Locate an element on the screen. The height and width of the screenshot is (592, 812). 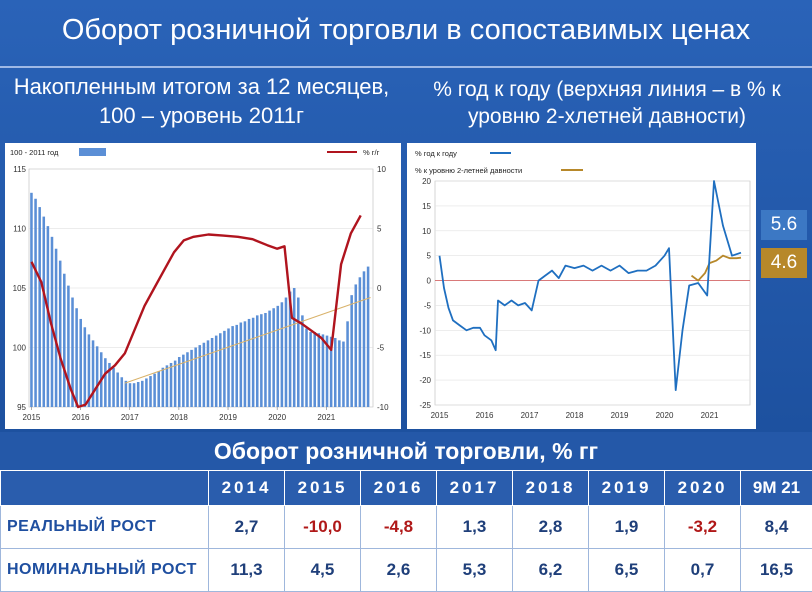
table-header-cell: 2020 is located at coordinates (702, 488).